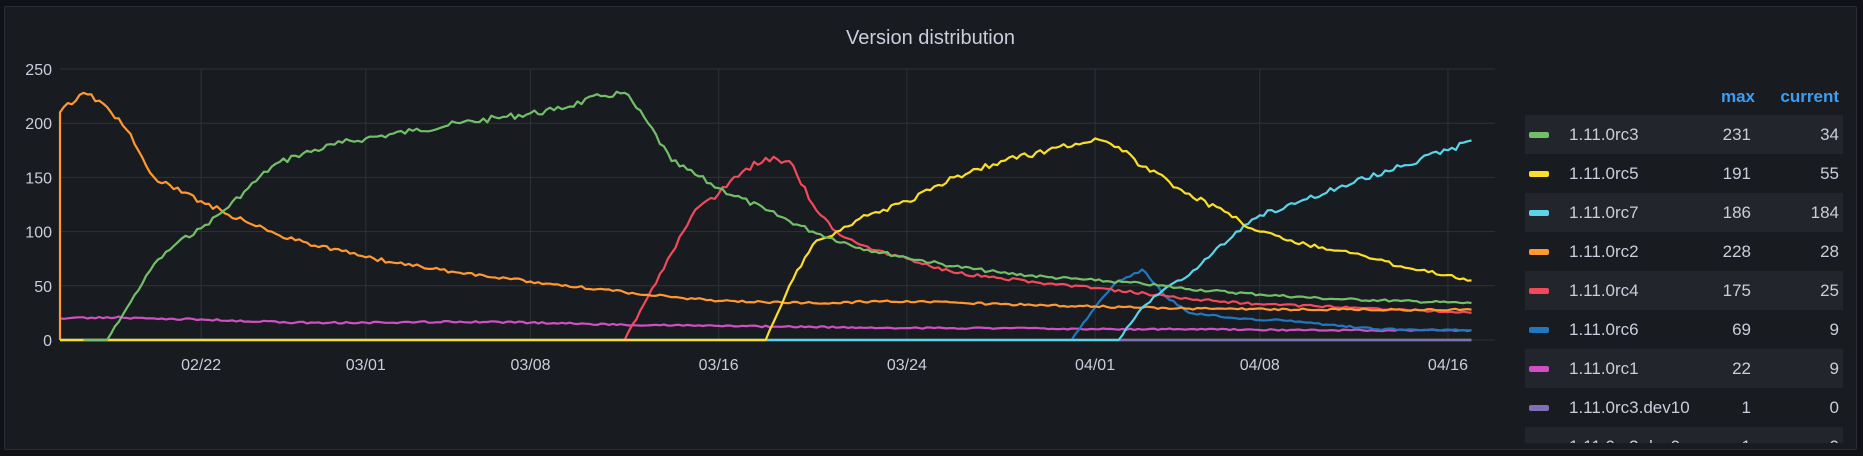 The width and height of the screenshot is (1863, 456). I want to click on legend-max-value: 22, so click(1741, 368).